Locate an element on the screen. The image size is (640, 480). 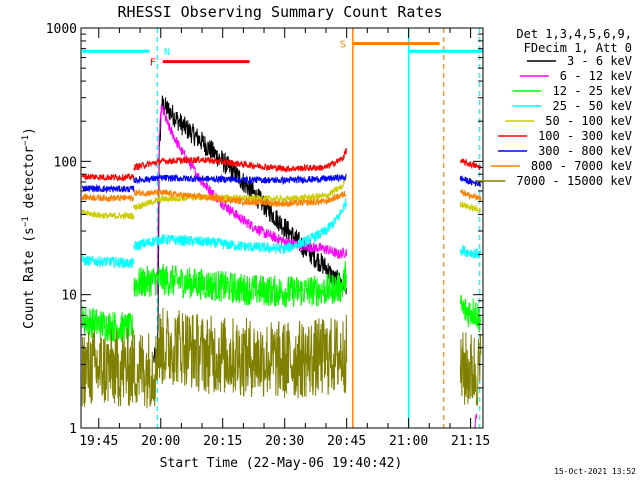
y-axis-label-part1: Count Rate (s is located at coordinates (29, 278).